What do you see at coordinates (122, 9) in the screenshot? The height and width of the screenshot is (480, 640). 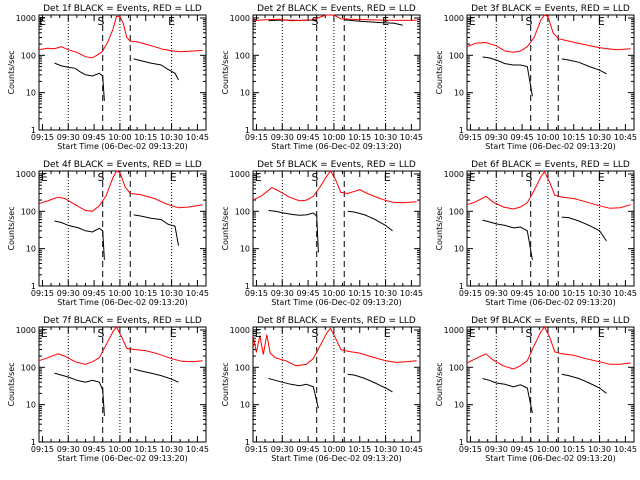 I see `panel-title: Det 1f BLACK = Events, RED = LLD` at bounding box center [122, 9].